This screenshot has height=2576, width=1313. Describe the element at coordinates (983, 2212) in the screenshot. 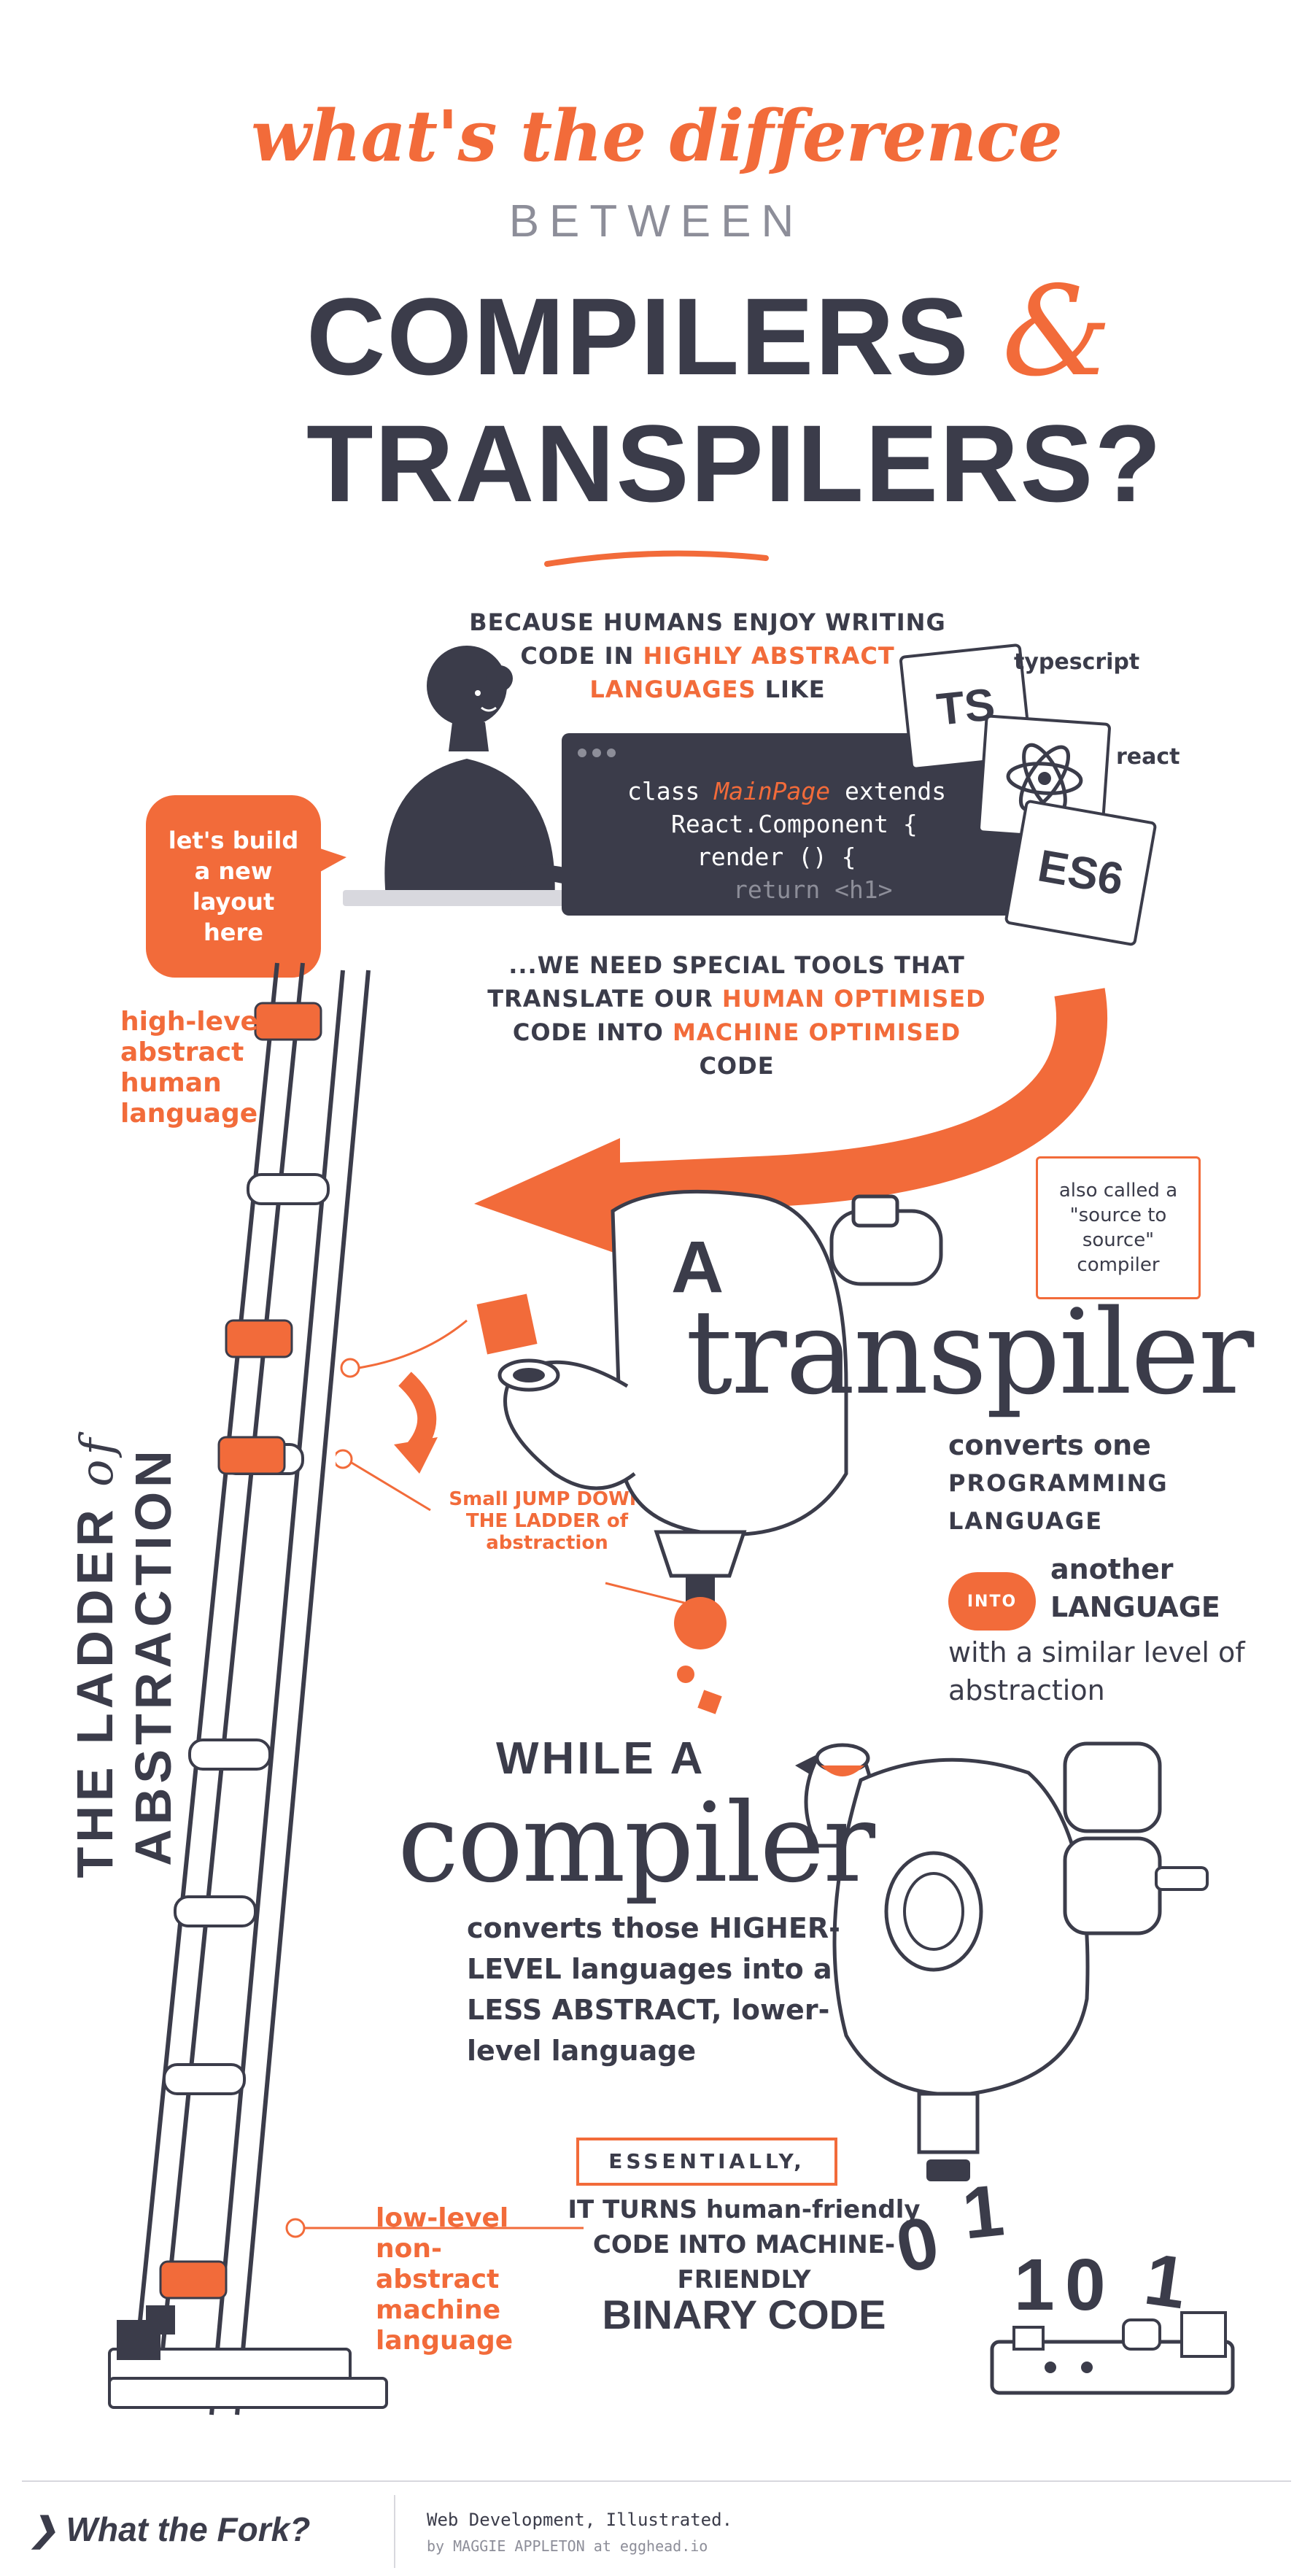

I see `binary-digit-2: 1` at that location.